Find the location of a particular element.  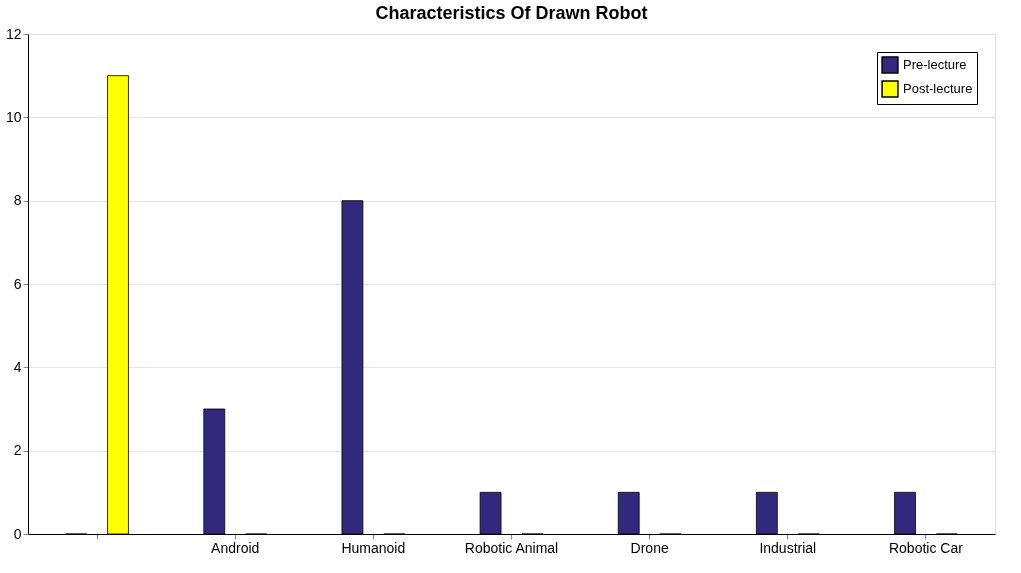

legend-label: Post-lecture is located at coordinates (938, 88).